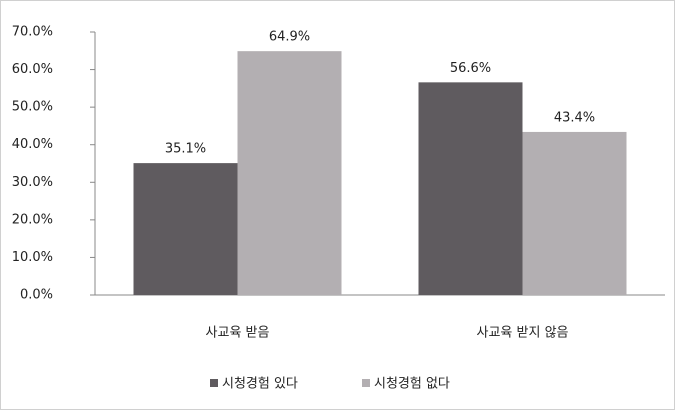  What do you see at coordinates (260, 384) in the screenshot?
I see `legend-label: 시청경험 있다` at bounding box center [260, 384].